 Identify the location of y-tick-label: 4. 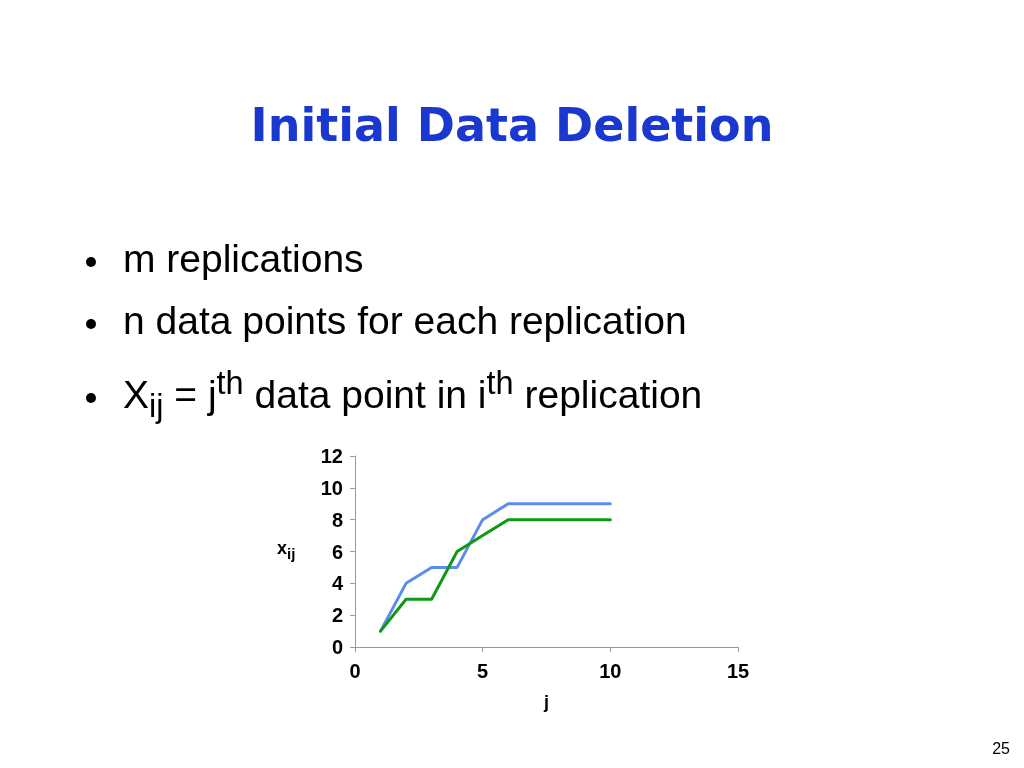
(337, 583).